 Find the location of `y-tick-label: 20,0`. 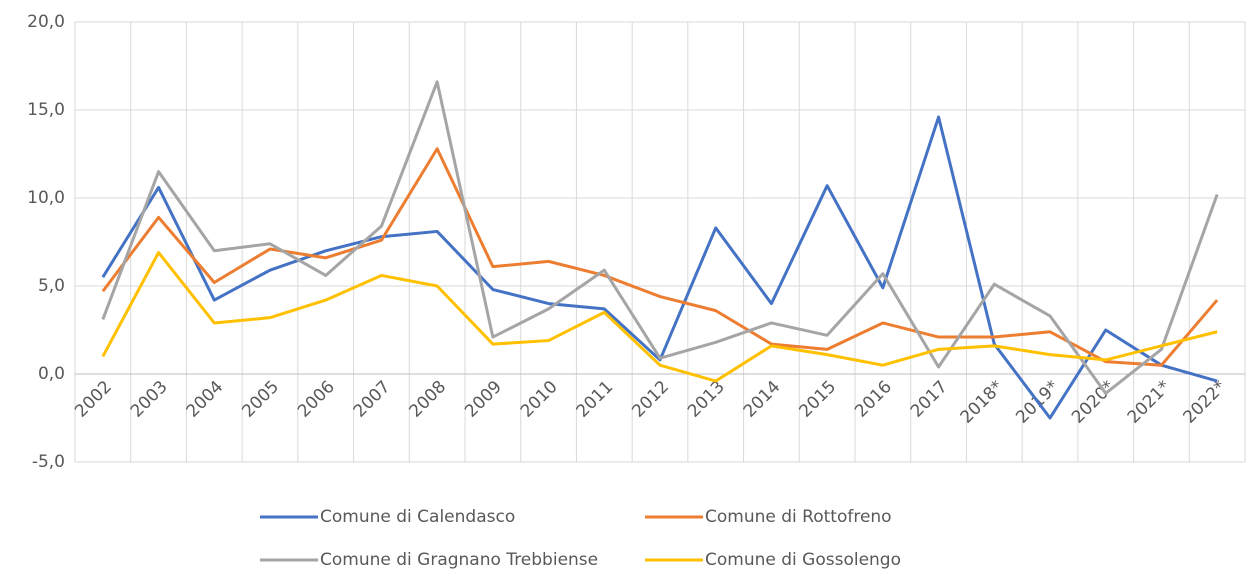

y-tick-label: 20,0 is located at coordinates (46, 22).